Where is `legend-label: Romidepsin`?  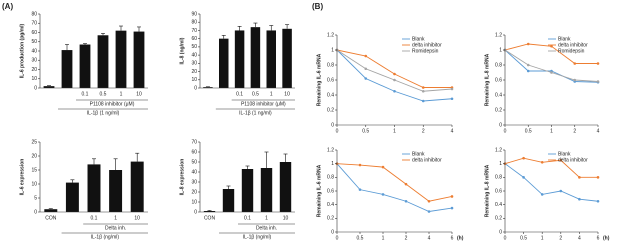 legend-label: Romidepsin is located at coordinates (425, 51).